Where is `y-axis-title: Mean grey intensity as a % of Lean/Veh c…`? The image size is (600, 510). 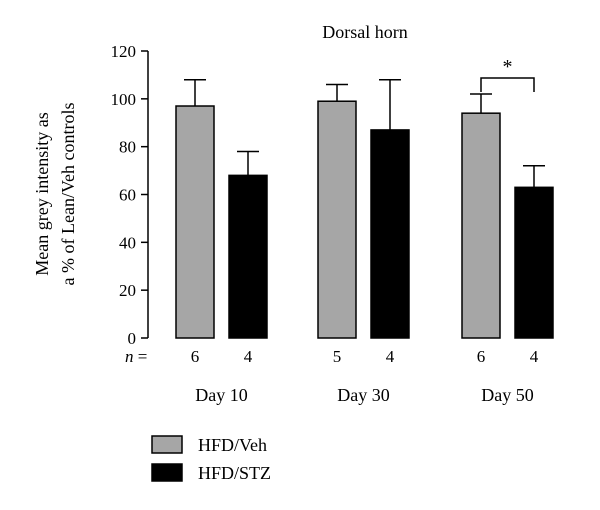 y-axis-title: Mean grey intensity as a % of Lean/Veh c… is located at coordinates (55, 194).